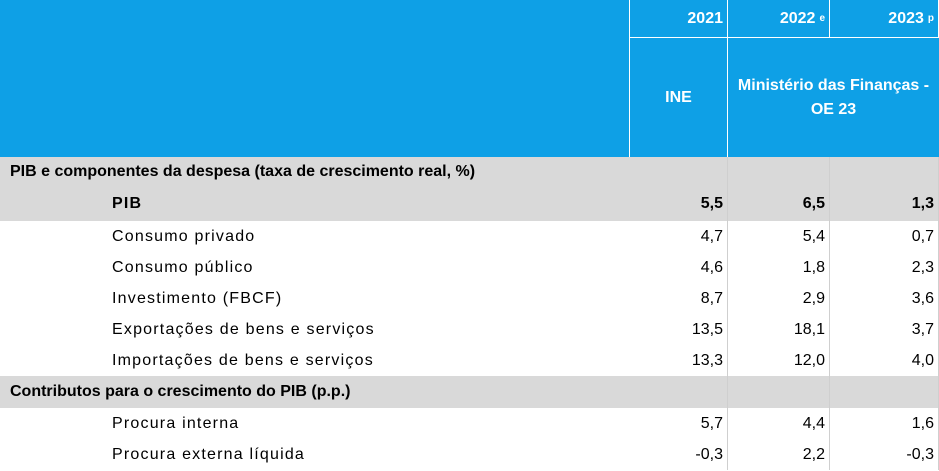 This screenshot has height=471, width=939. I want to click on value: 2,2, so click(779, 454).